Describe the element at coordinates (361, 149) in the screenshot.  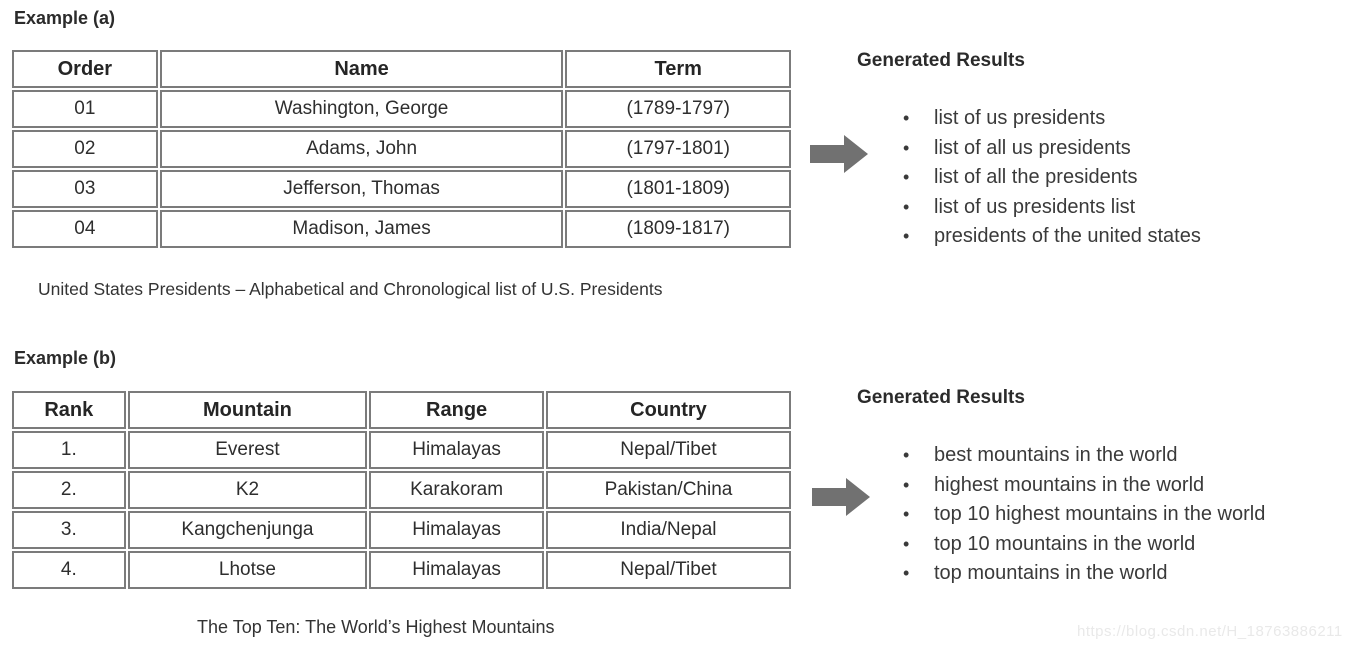
I see `table-cell: Adams, John` at that location.